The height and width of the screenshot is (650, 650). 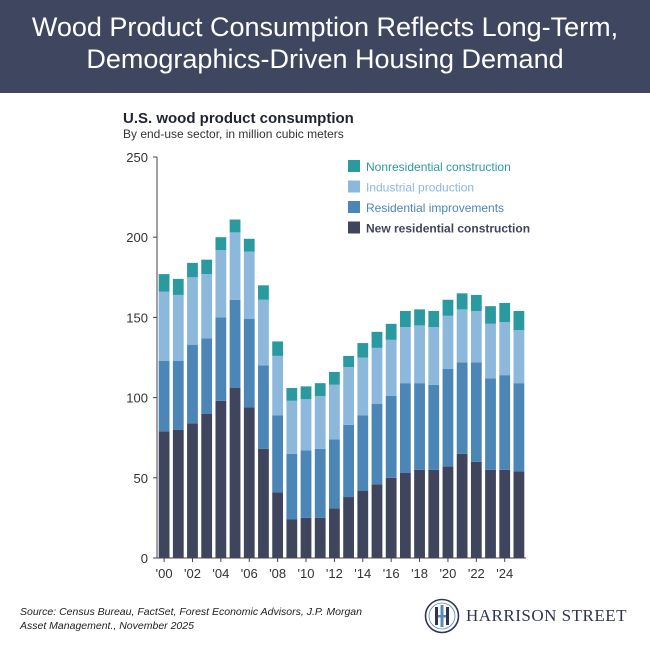 What do you see at coordinates (448, 229) in the screenshot?
I see `legend-label: New residential construction` at bounding box center [448, 229].